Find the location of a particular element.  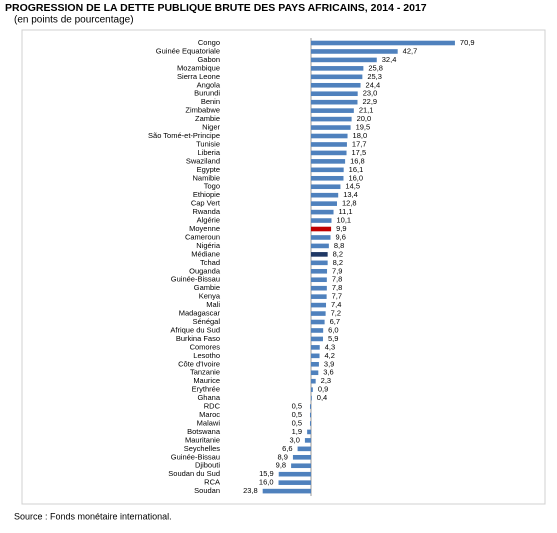

value-label: 19,5 is located at coordinates (363, 127).